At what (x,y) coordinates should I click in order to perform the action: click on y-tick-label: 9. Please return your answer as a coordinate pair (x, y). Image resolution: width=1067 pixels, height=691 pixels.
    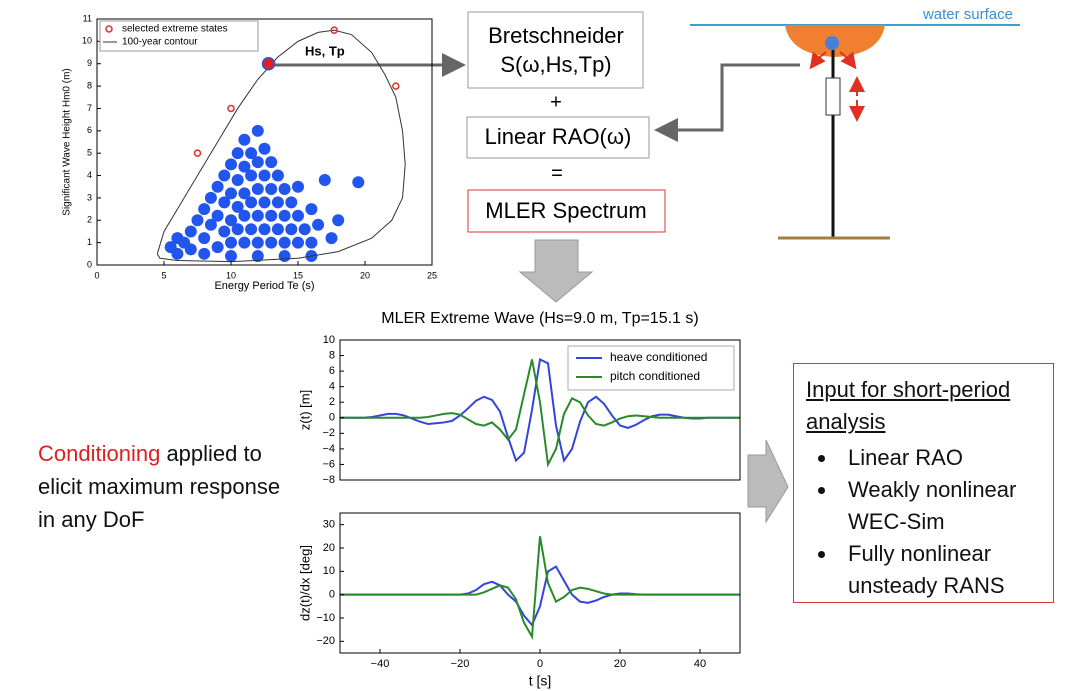
    Looking at the image, I should click on (89, 63).